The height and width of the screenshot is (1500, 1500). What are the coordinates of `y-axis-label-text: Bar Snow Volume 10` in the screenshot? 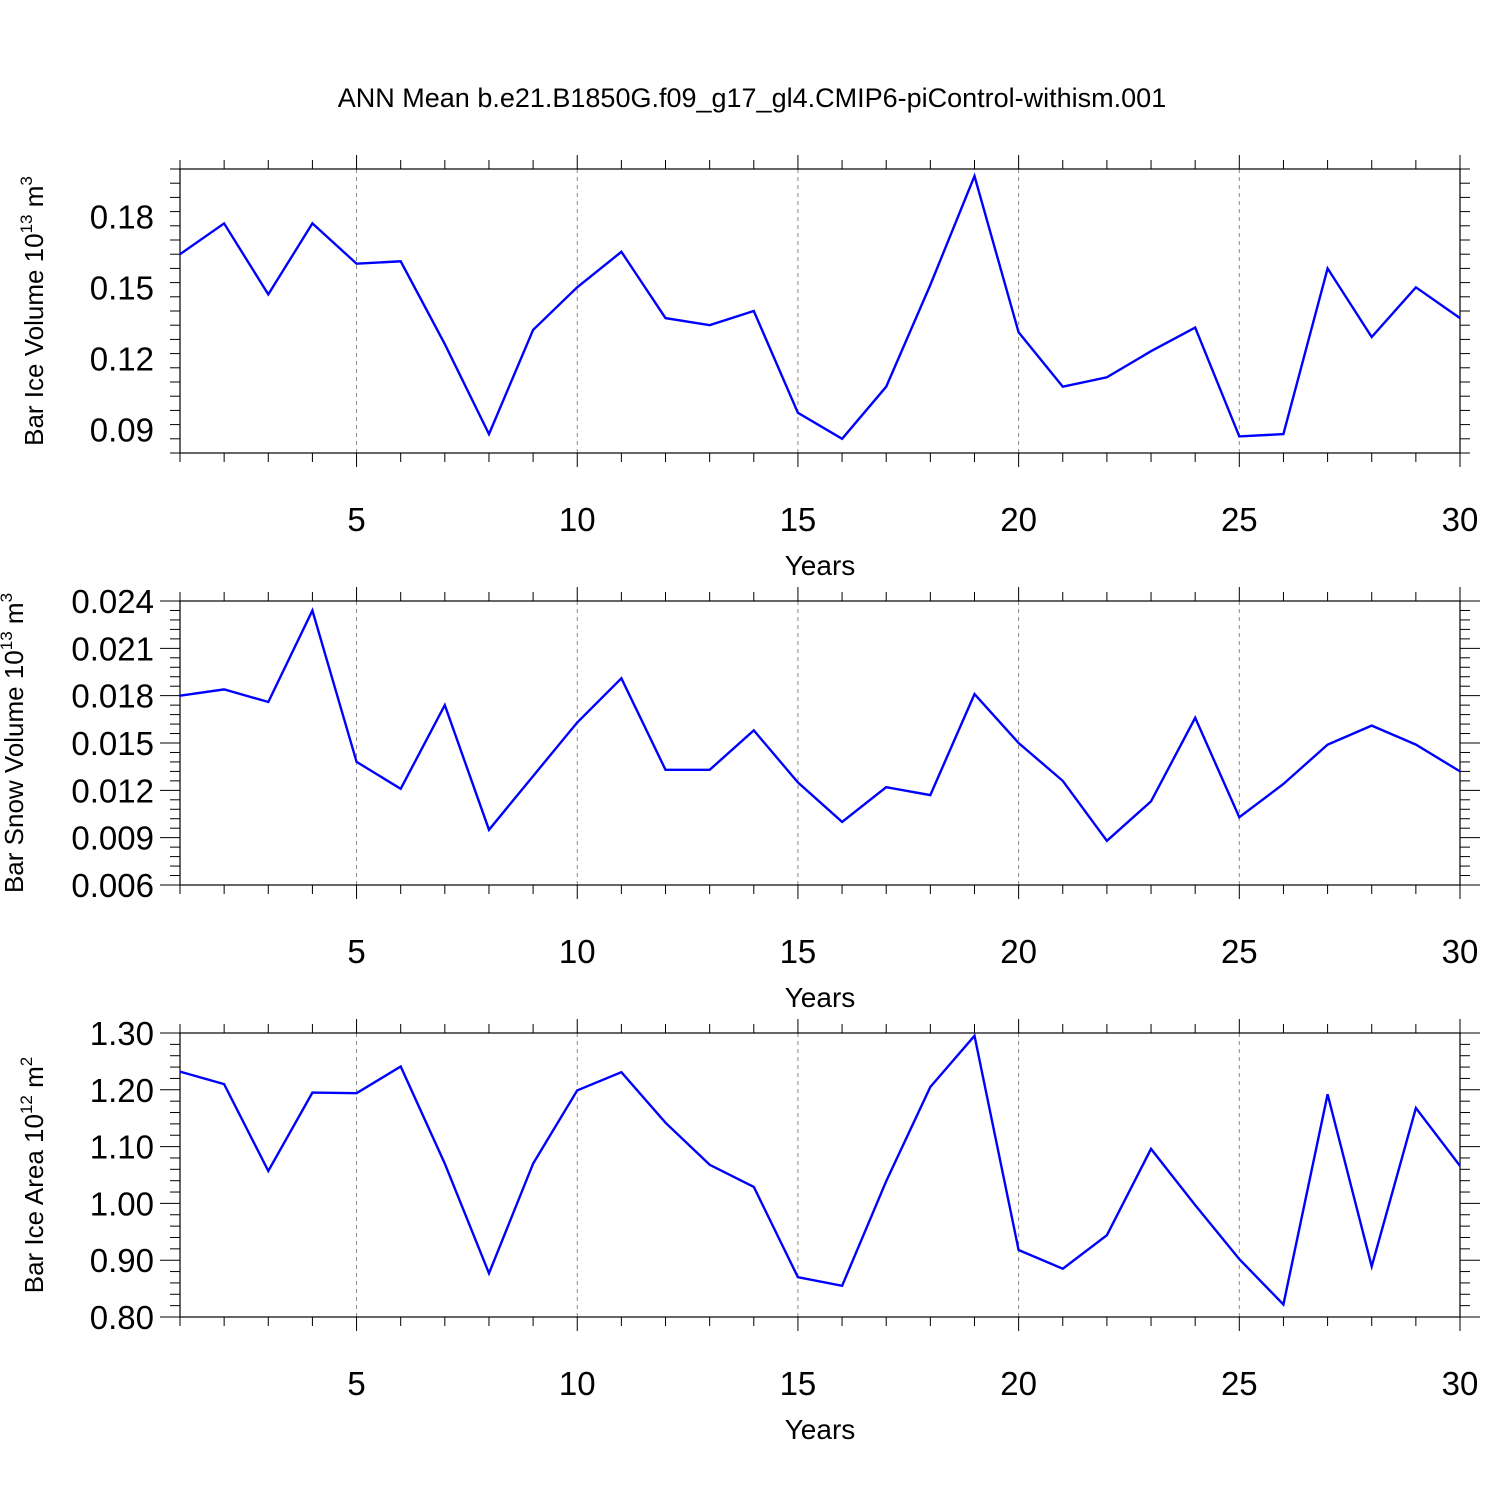 It's located at (14, 771).